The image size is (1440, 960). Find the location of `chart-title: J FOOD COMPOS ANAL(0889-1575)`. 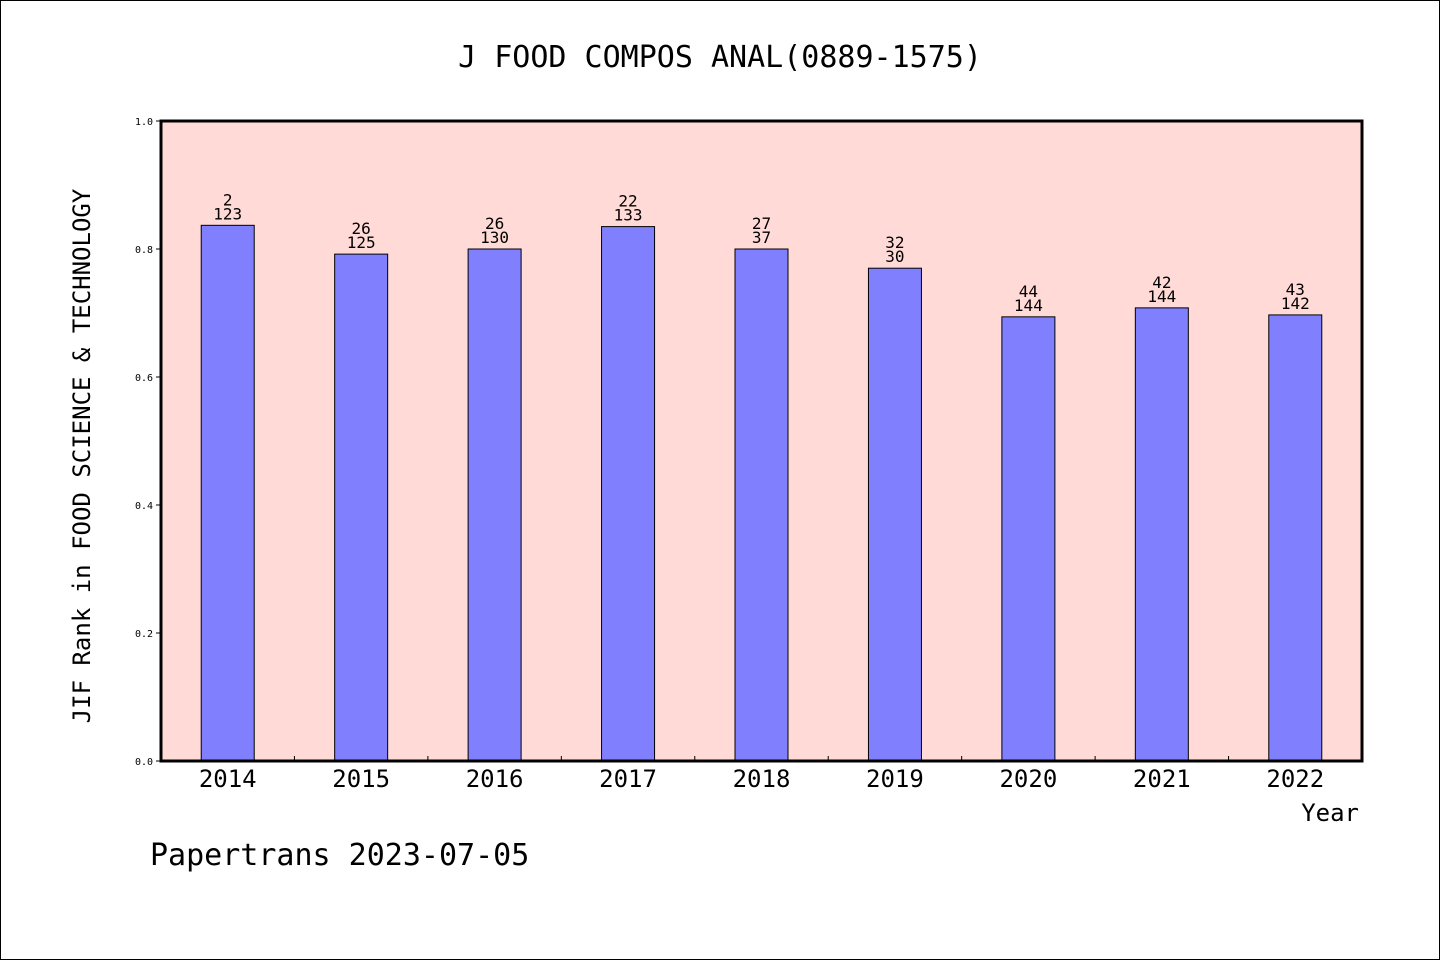

chart-title: J FOOD COMPOS ANAL(0889-1575) is located at coordinates (720, 57).